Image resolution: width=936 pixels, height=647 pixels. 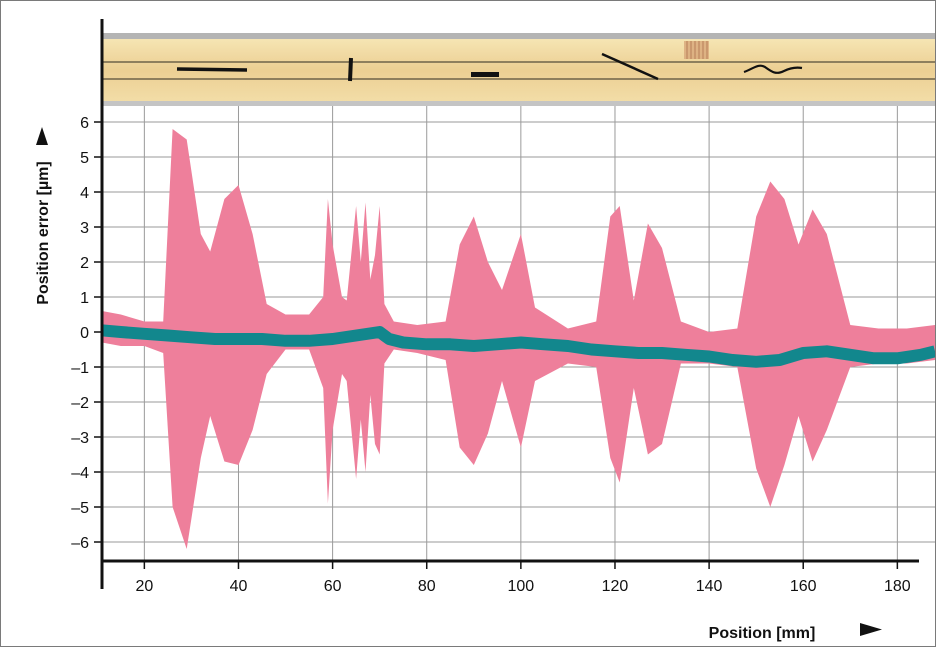 What do you see at coordinates (80, 508) in the screenshot?
I see `y-tick-label: –5` at bounding box center [80, 508].